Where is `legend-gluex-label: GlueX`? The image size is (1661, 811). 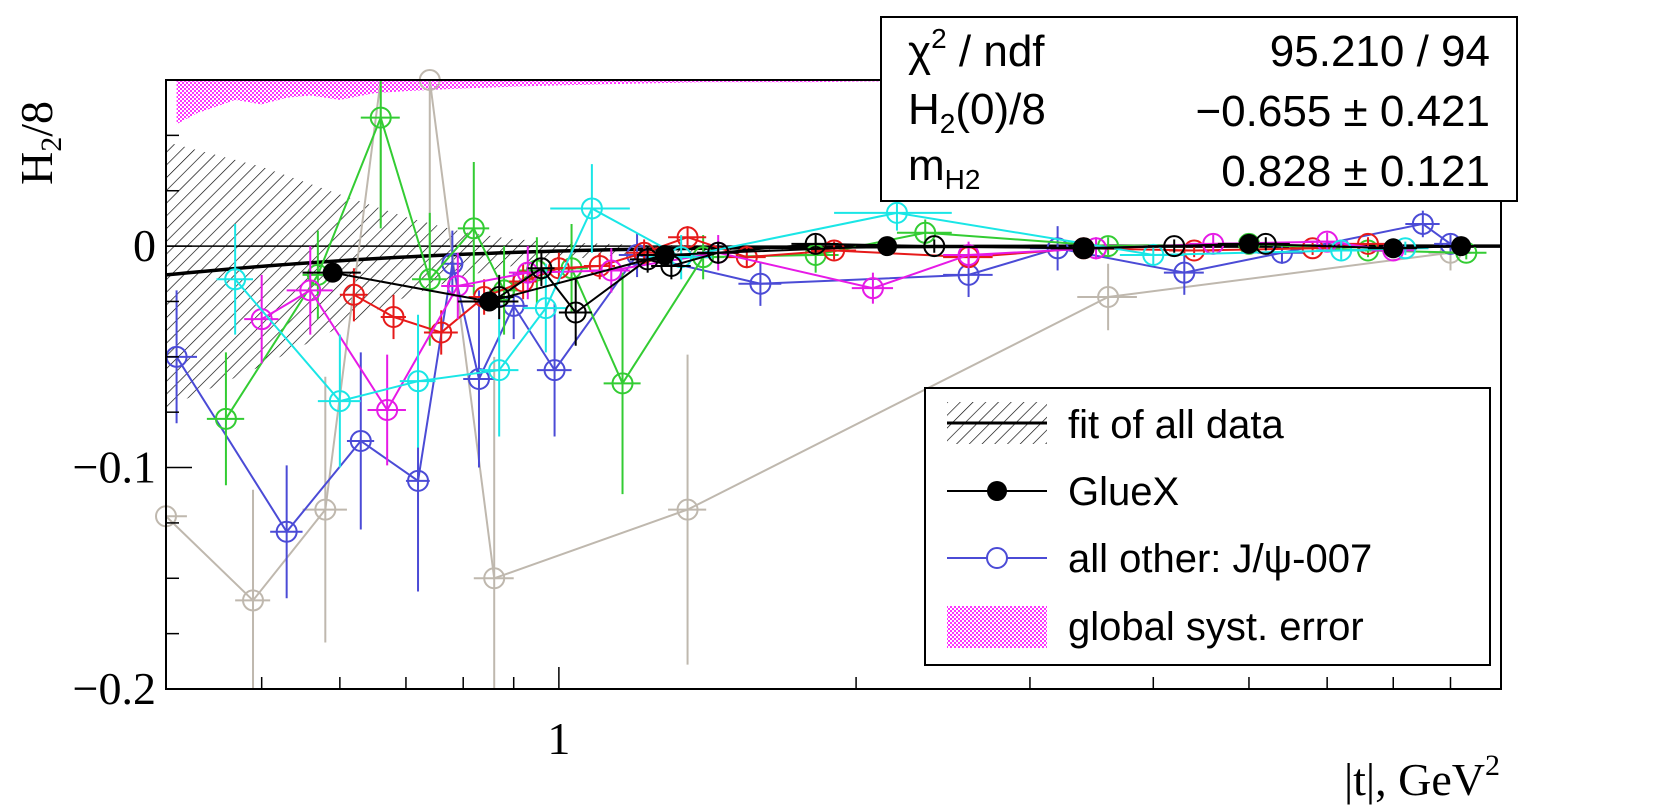 legend-gluex-label: GlueX is located at coordinates (1123, 492).